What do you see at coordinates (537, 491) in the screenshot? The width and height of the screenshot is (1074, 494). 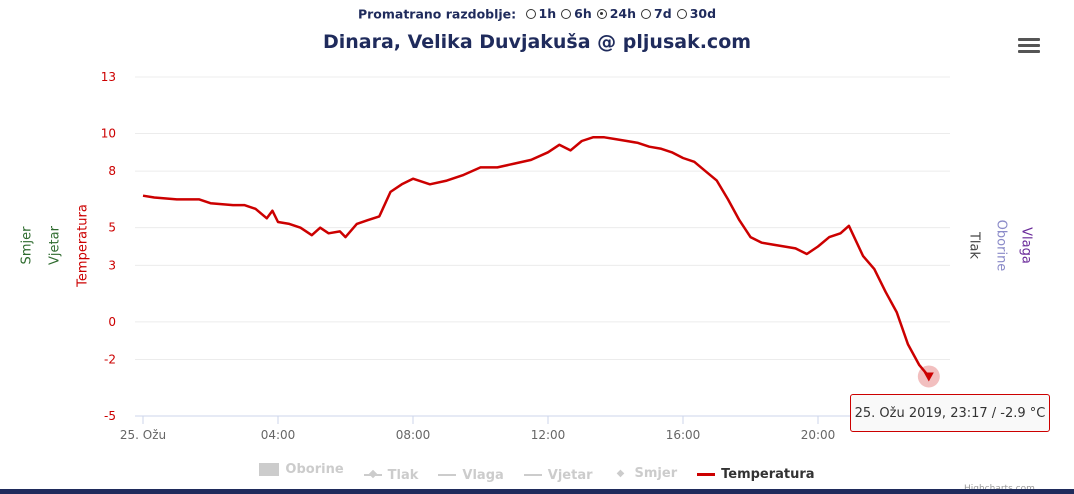 I see `footer-bar` at bounding box center [537, 491].